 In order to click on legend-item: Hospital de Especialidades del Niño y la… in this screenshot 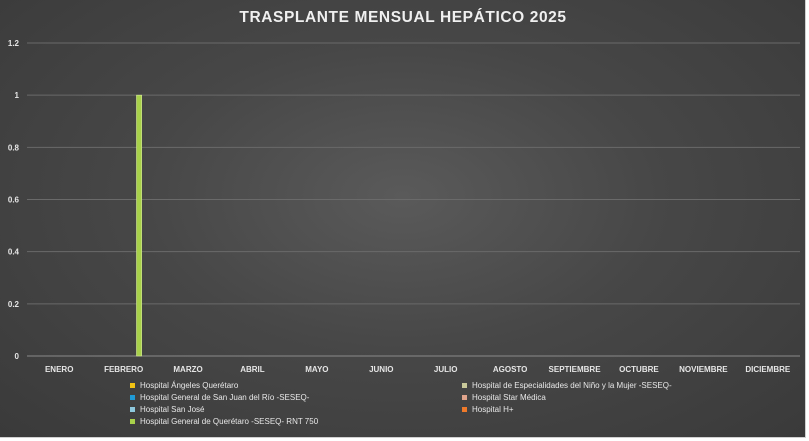, I will do `click(586, 385)`.